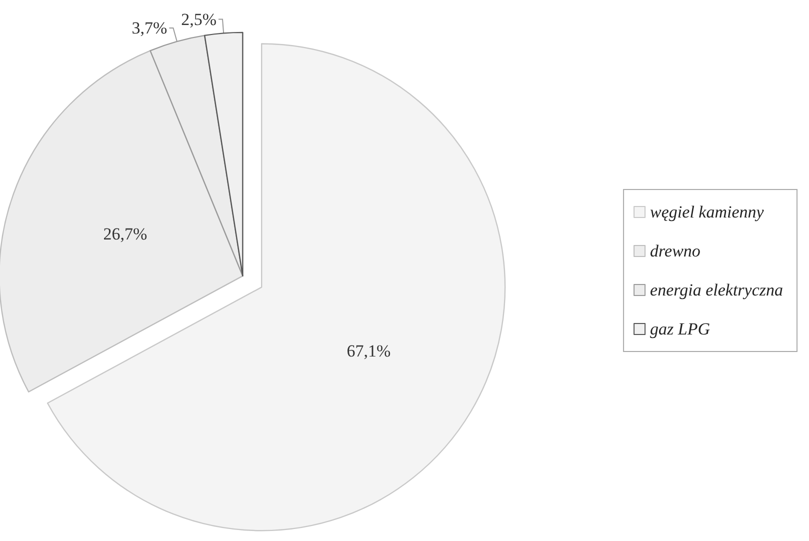  Describe the element at coordinates (675, 251) in the screenshot. I see `legend-label: drewno` at that location.